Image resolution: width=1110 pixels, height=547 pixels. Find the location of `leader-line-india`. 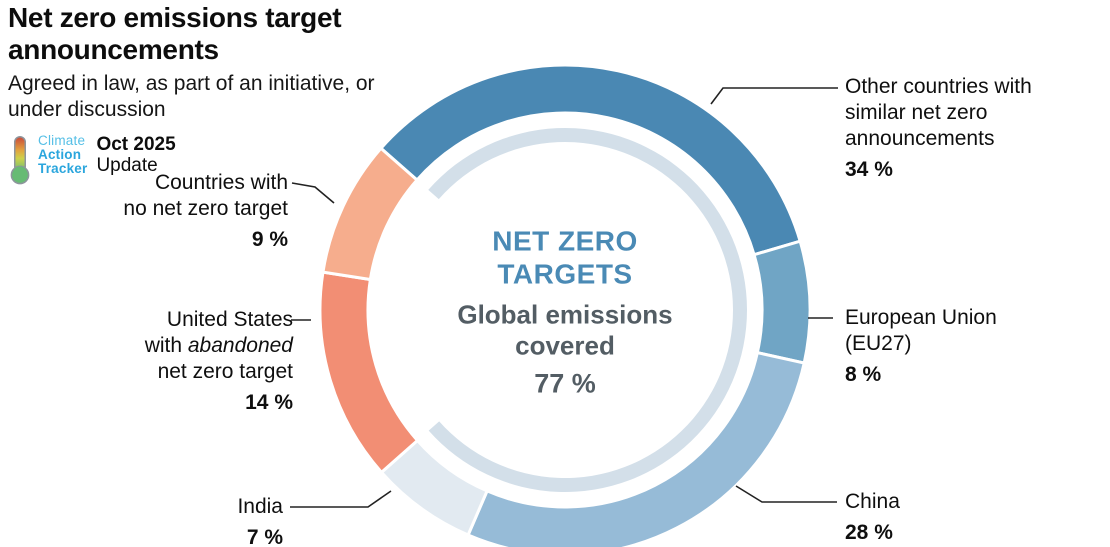

leader-line-india is located at coordinates (341, 499).